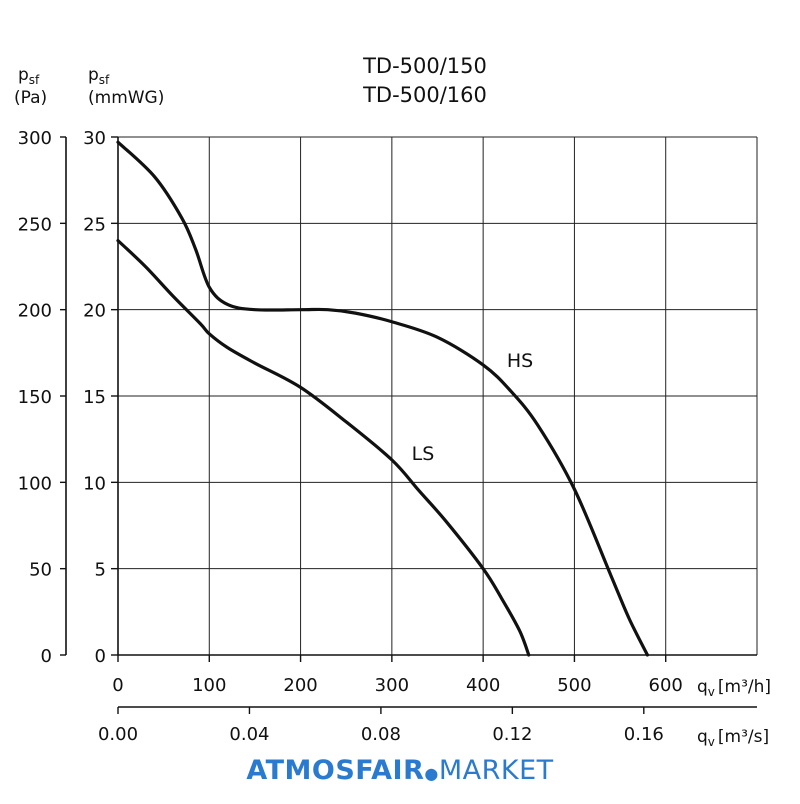 The height and width of the screenshot is (804, 800). What do you see at coordinates (424, 95) in the screenshot?
I see `chart-title-line: TD-500/160` at bounding box center [424, 95].